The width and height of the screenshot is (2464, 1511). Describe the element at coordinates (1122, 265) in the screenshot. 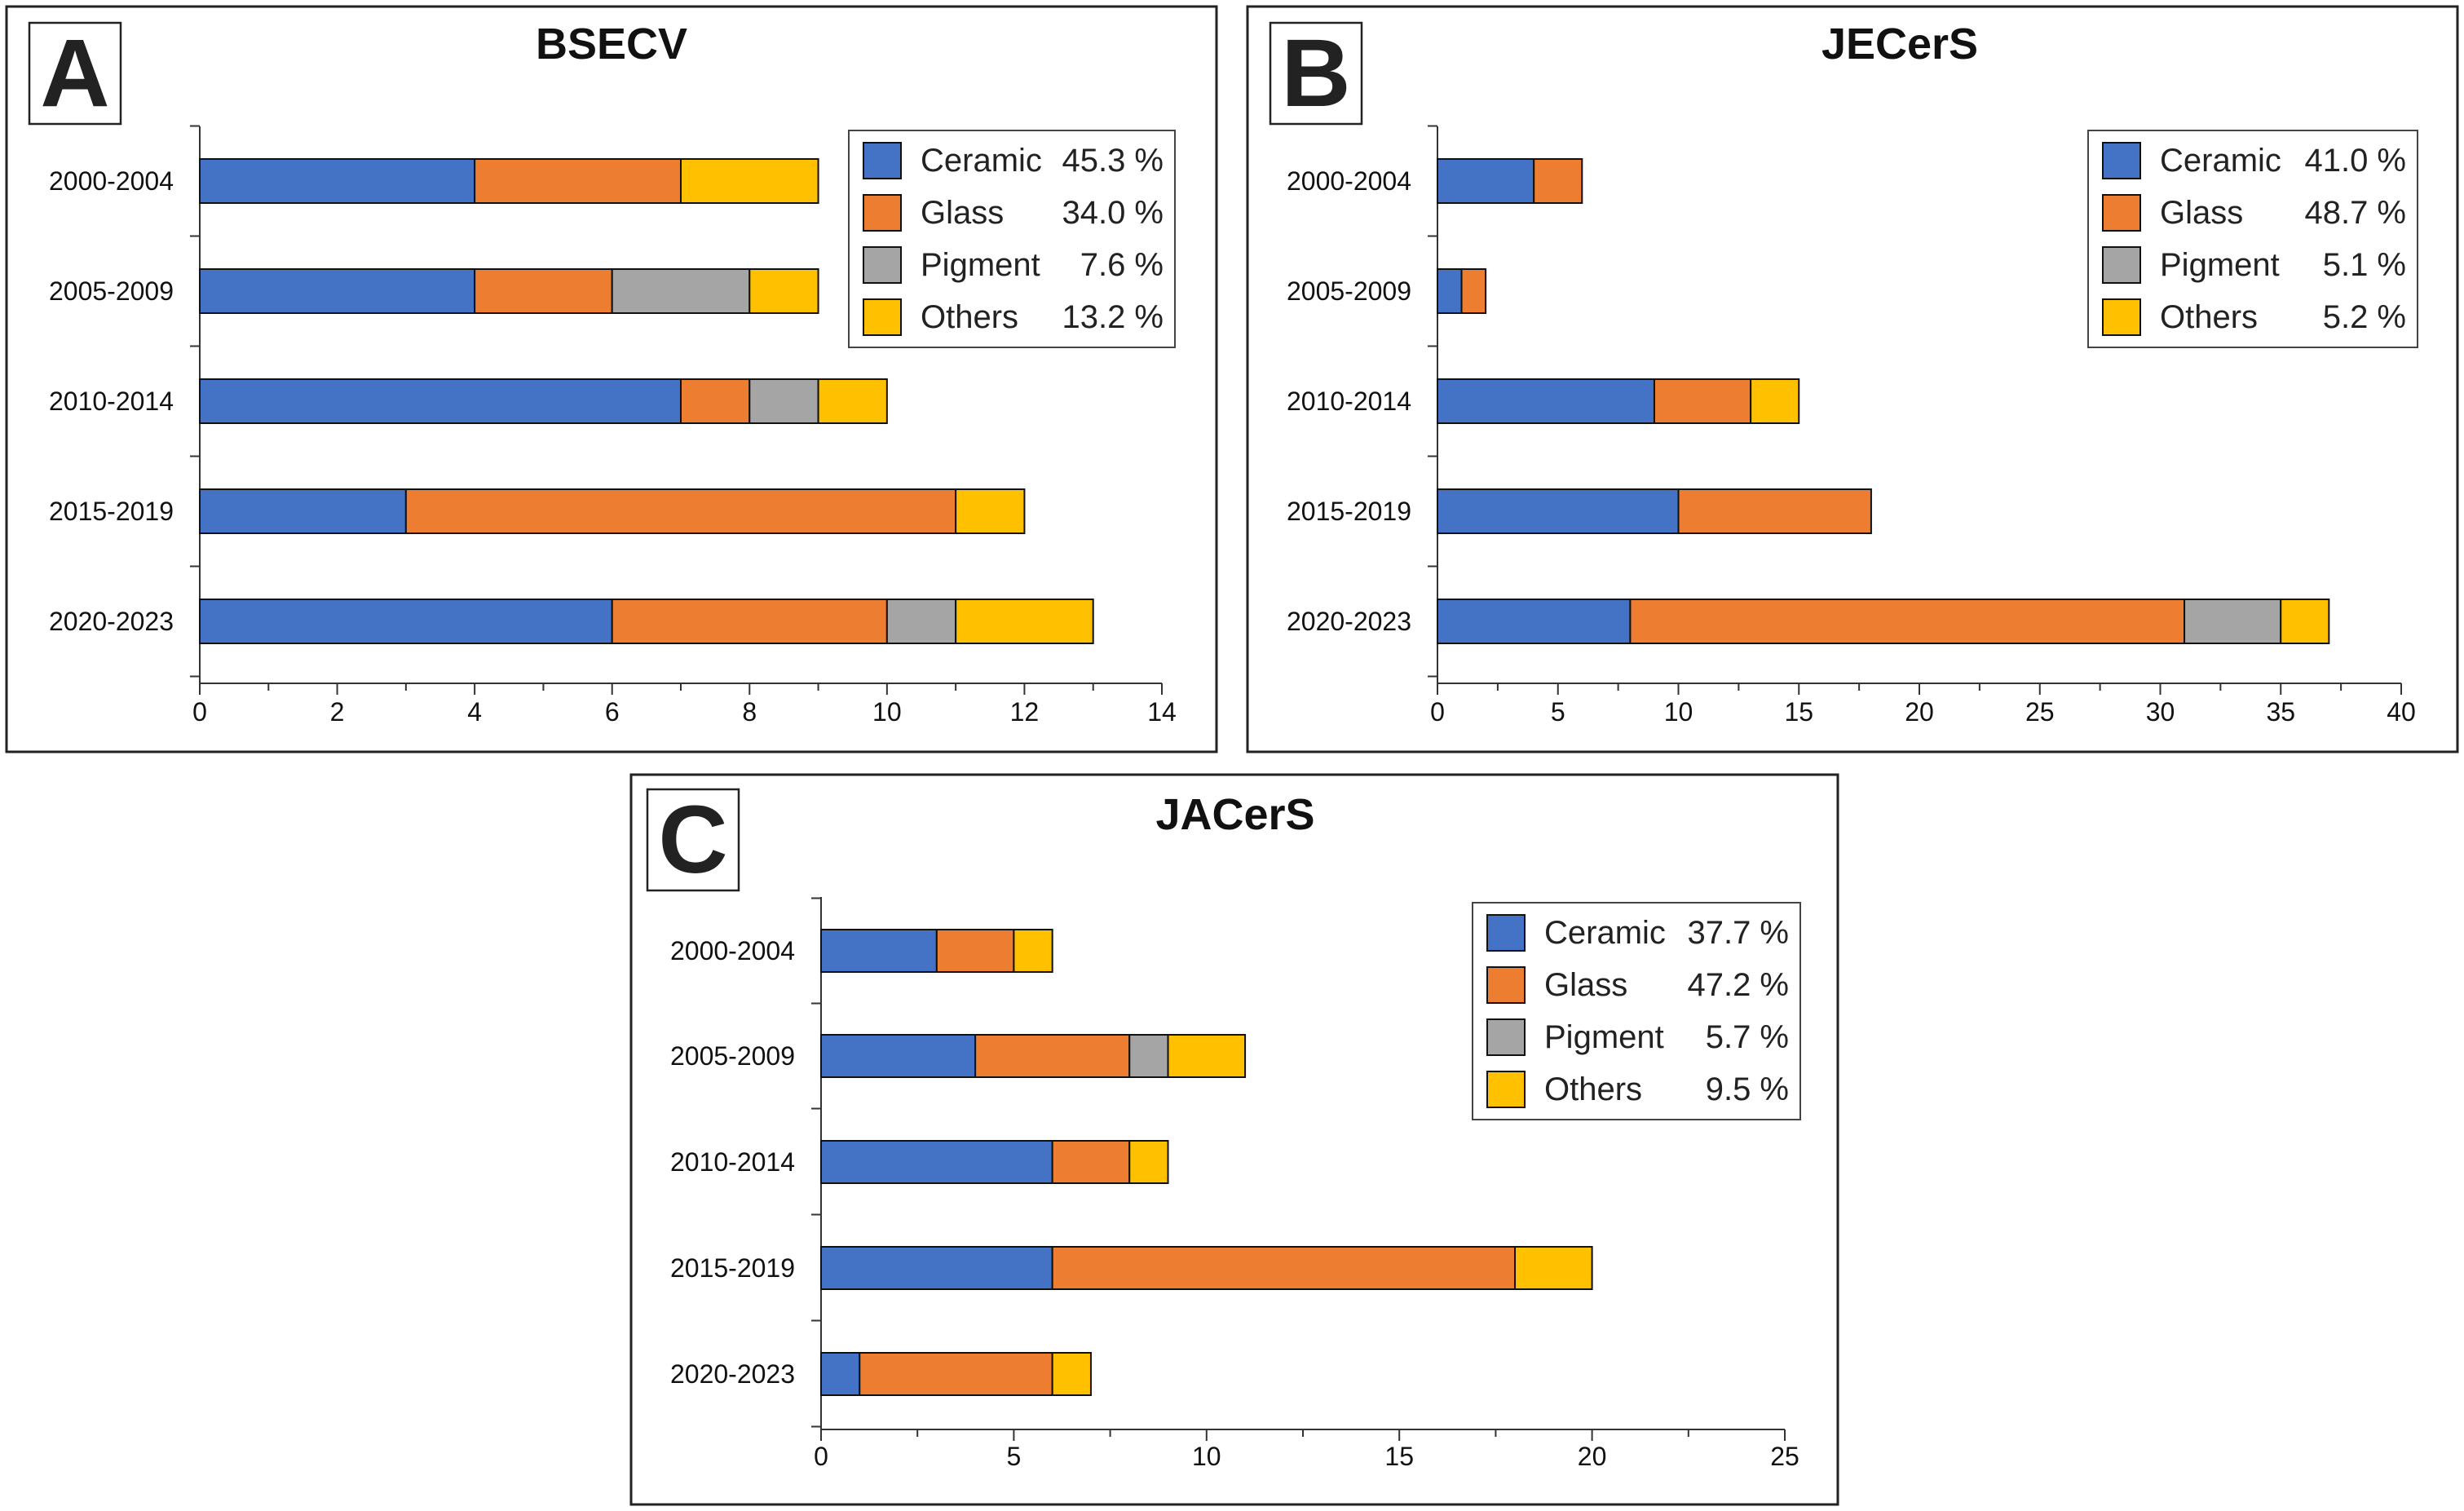

I see `legend-share: 7.6 %` at that location.